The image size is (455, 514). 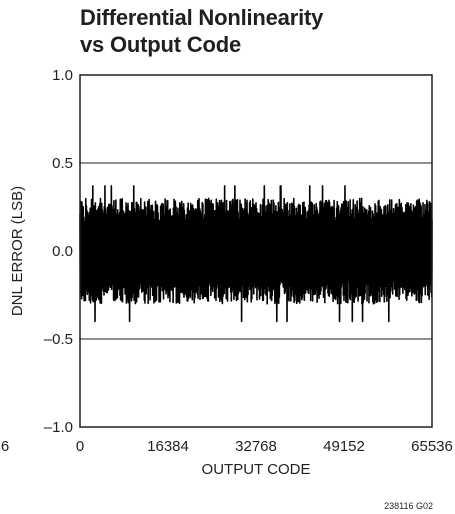 I want to click on y-tick-label: 0.0, so click(x=62, y=251).